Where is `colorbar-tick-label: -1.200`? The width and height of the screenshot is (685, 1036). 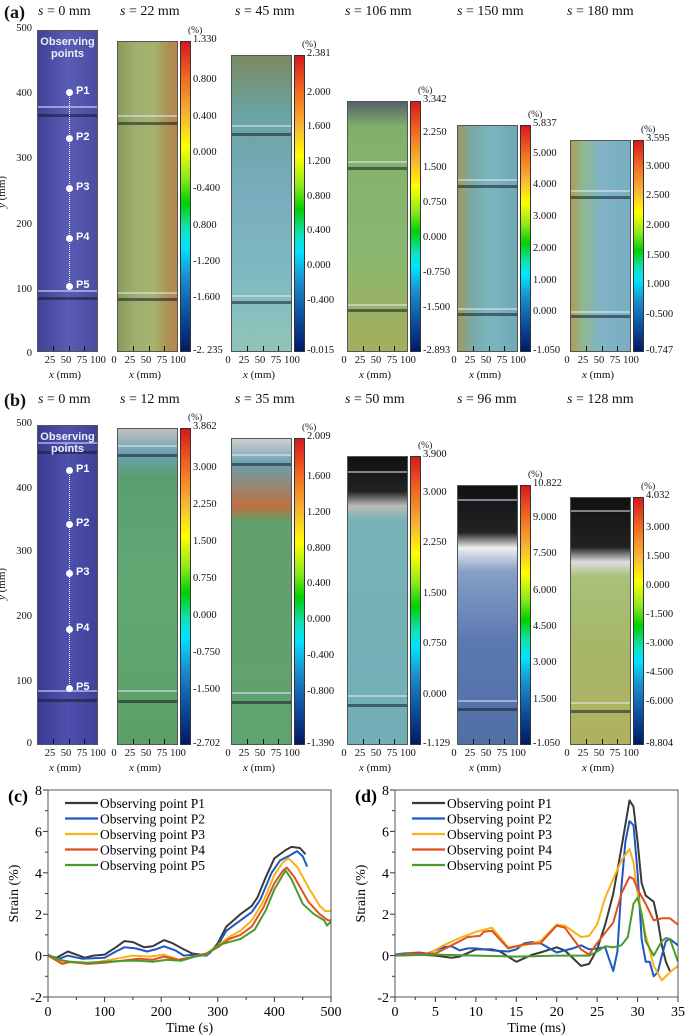
colorbar-tick-label: -1.200 is located at coordinates (207, 261).